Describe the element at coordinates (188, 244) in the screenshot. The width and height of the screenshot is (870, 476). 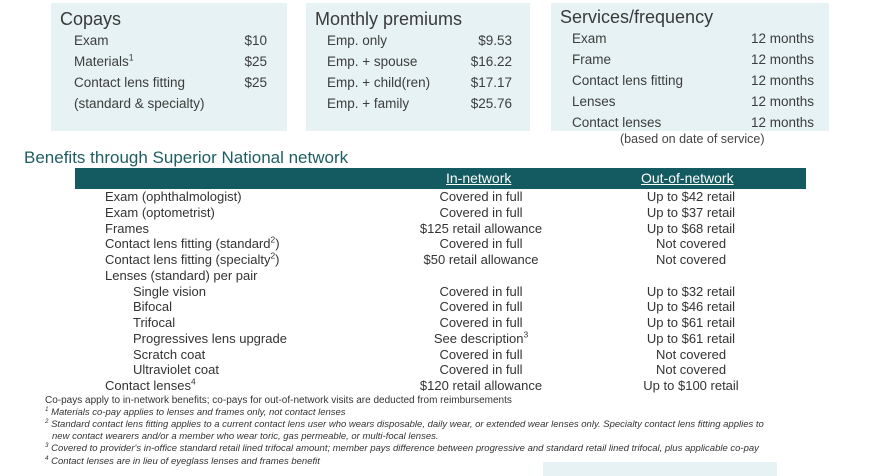
I see `benefit-label-text: Contact lens fitting (standard` at that location.